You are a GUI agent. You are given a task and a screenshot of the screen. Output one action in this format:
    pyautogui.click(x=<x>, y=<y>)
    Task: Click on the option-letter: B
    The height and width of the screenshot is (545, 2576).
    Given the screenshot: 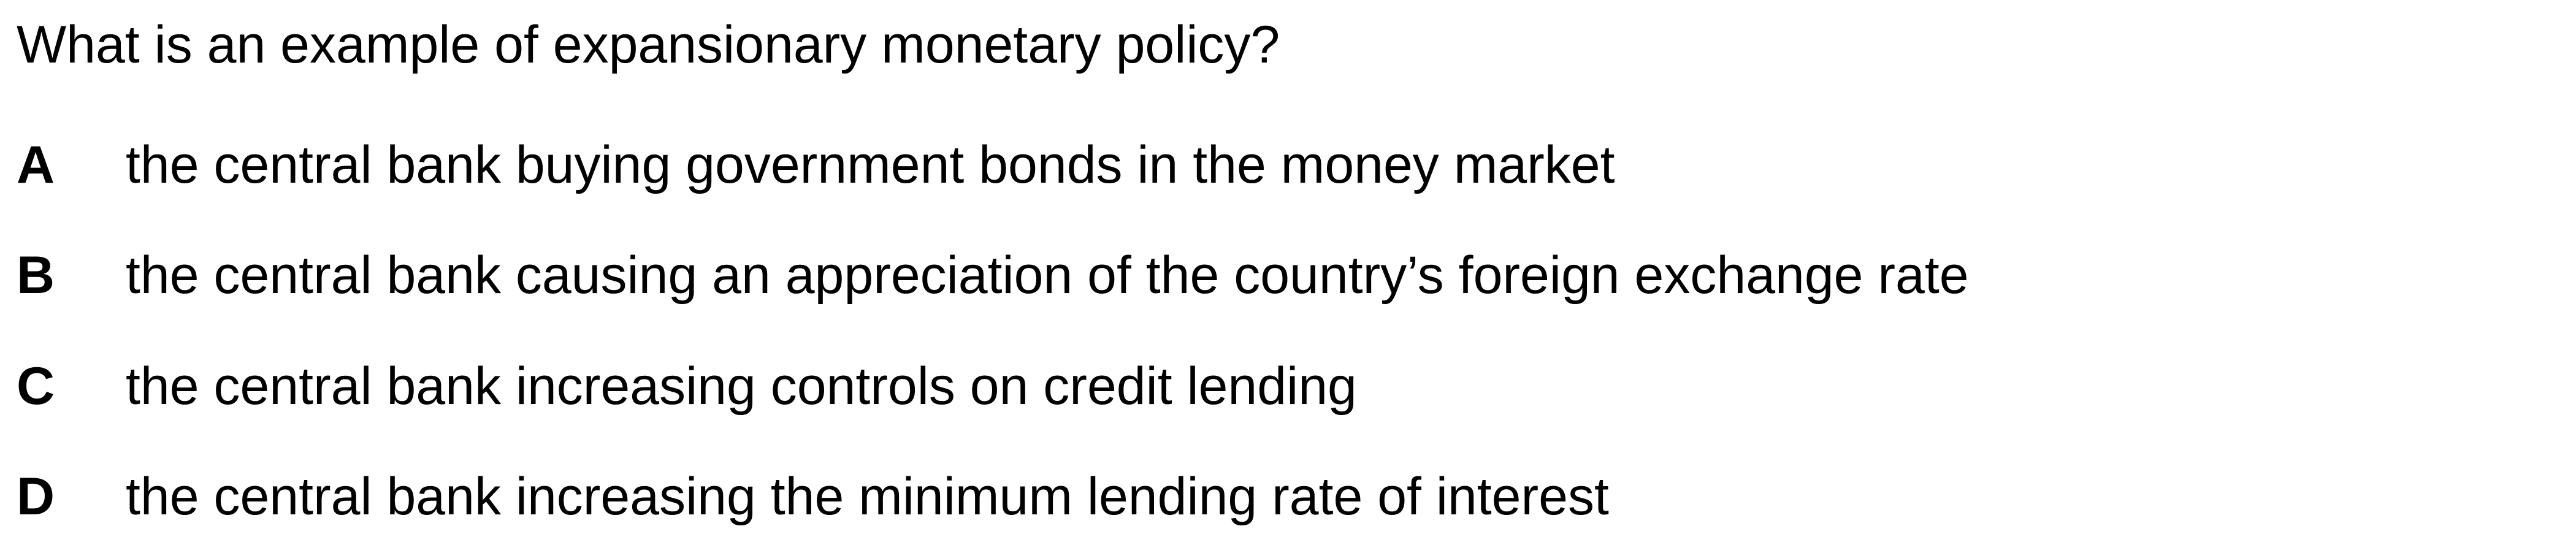 What is the action you would take?
    pyautogui.click(x=36, y=276)
    